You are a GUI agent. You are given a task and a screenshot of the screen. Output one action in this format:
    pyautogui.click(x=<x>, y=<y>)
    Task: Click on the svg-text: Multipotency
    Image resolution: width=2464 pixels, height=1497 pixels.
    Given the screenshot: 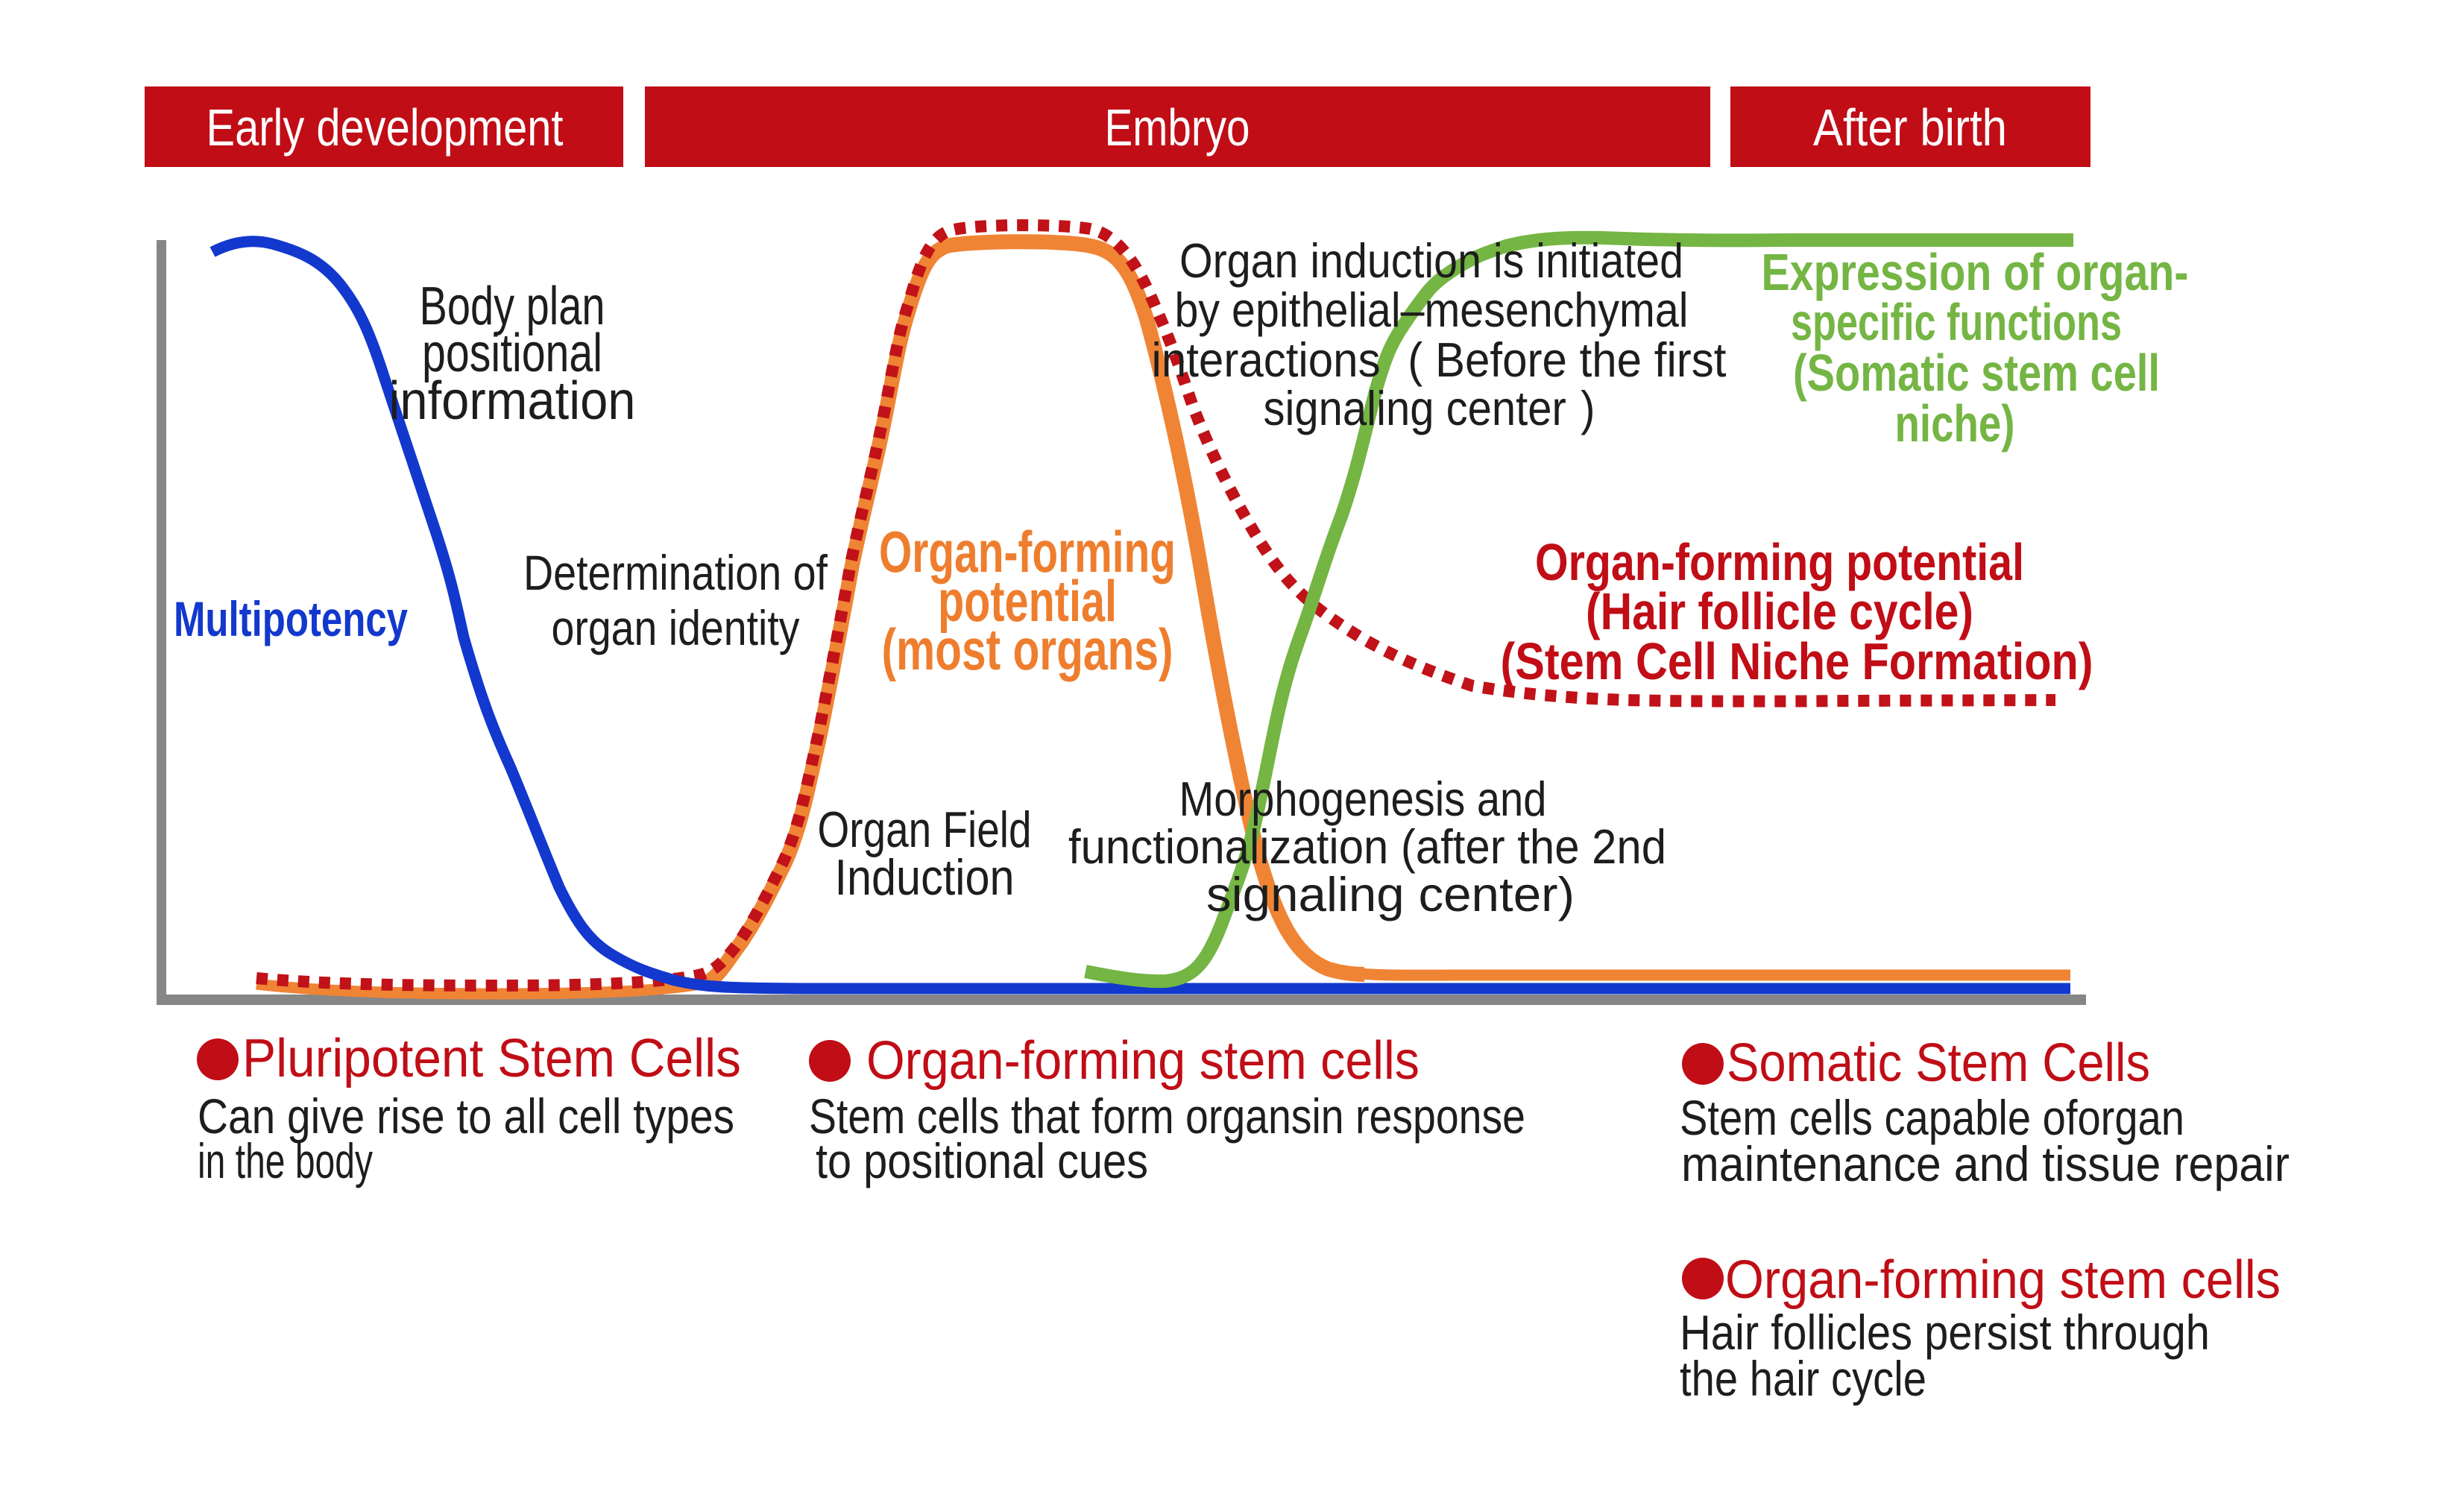 What is the action you would take?
    pyautogui.click(x=291, y=618)
    